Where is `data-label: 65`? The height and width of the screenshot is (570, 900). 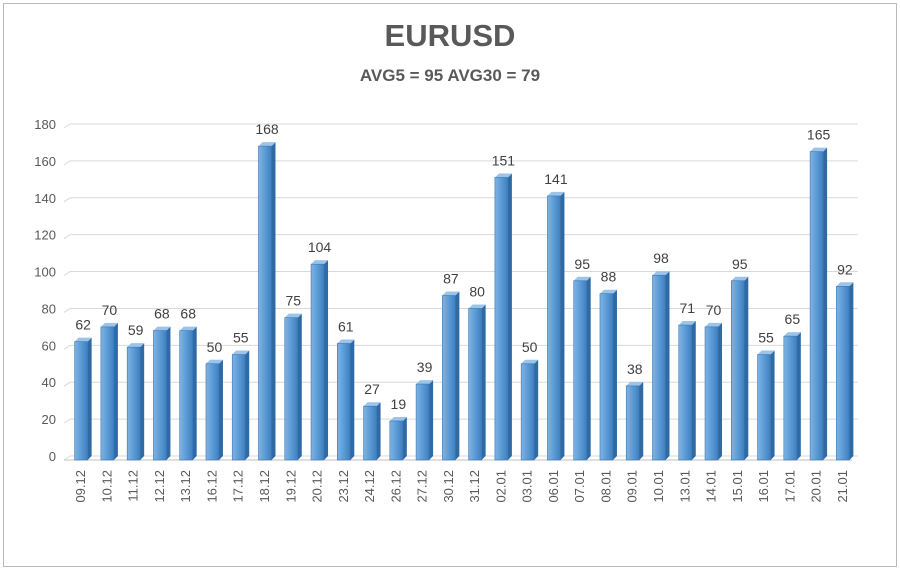 data-label: 65 is located at coordinates (793, 319).